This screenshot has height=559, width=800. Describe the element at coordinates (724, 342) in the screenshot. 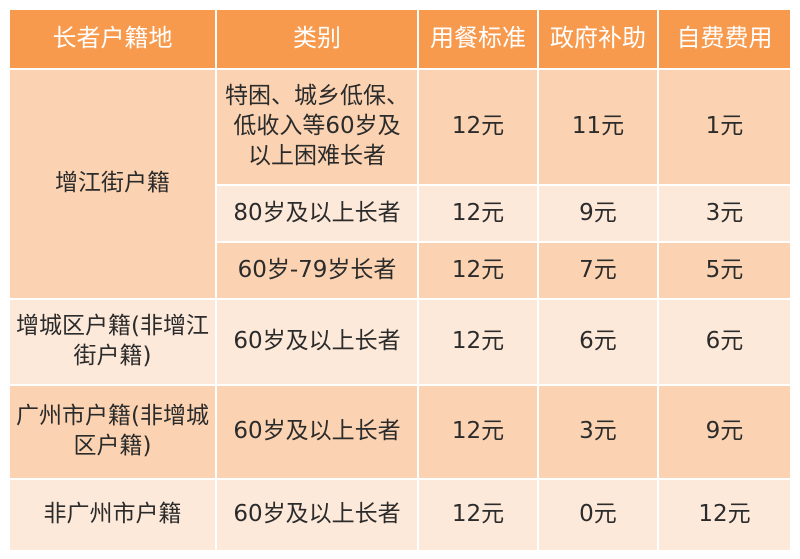

I see `self-pay-cell: 6元` at that location.